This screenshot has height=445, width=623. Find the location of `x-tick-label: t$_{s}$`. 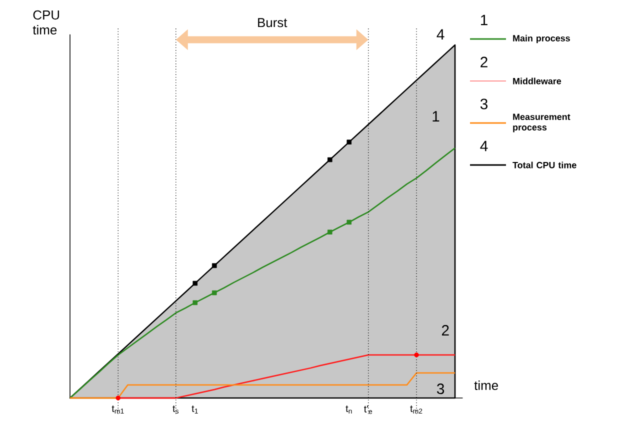

x-tick-label: t$_{s}$ is located at coordinates (175, 410).